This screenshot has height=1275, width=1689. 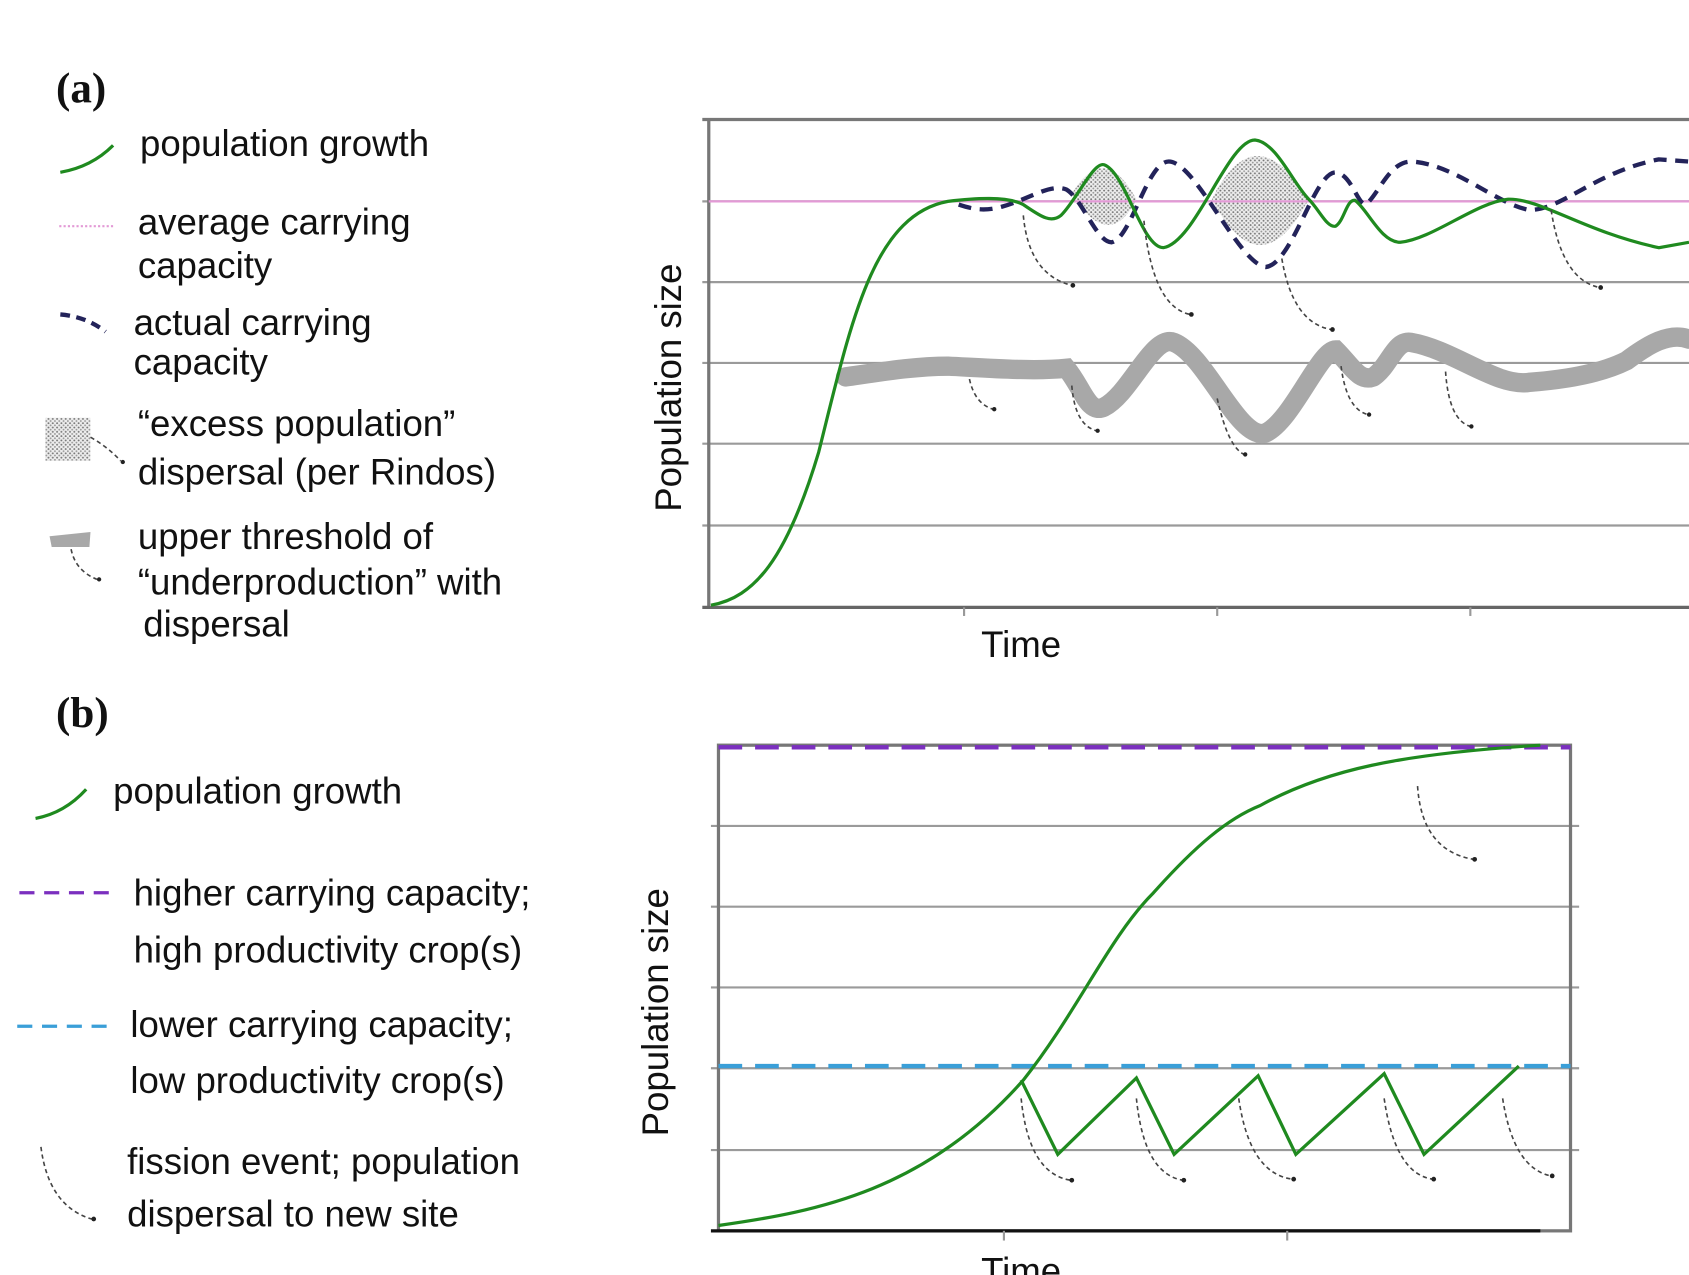 What do you see at coordinates (1021, 1263) in the screenshot?
I see `chart-b-x-axis-label: Time` at bounding box center [1021, 1263].